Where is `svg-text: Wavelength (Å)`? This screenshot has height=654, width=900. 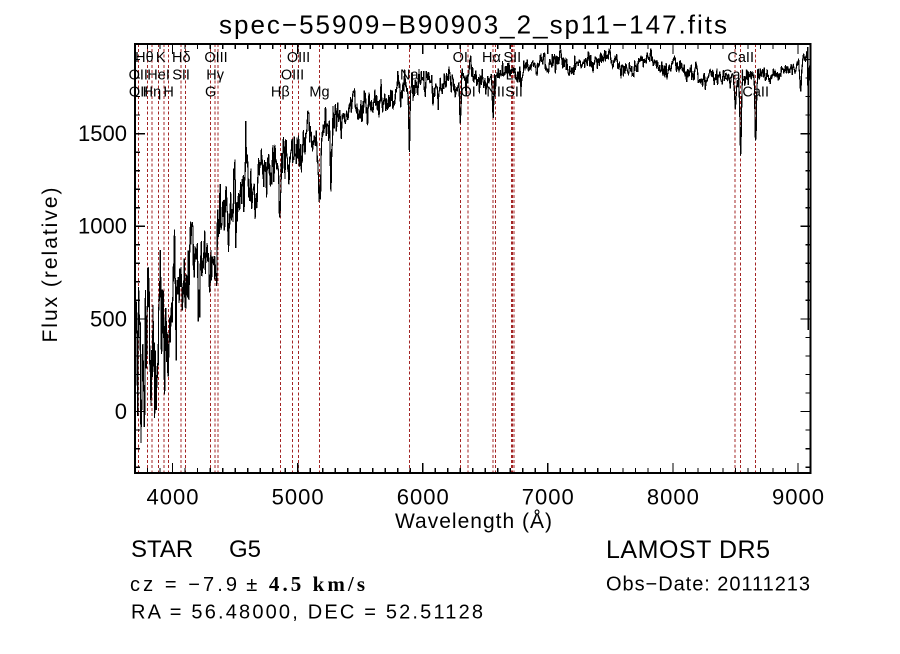
svg-text: Wavelength (Å) is located at coordinates (473, 521).